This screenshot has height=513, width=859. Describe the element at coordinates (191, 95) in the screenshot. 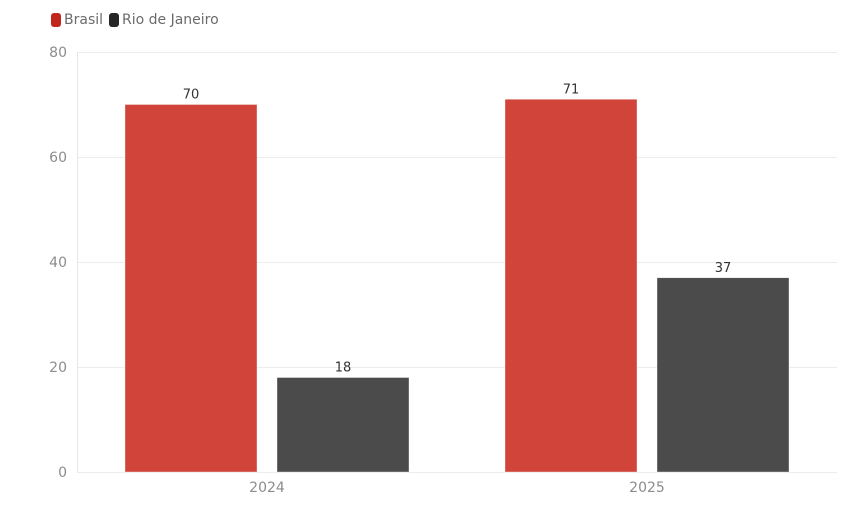

I see `data-label-brasil-2024: 70` at that location.